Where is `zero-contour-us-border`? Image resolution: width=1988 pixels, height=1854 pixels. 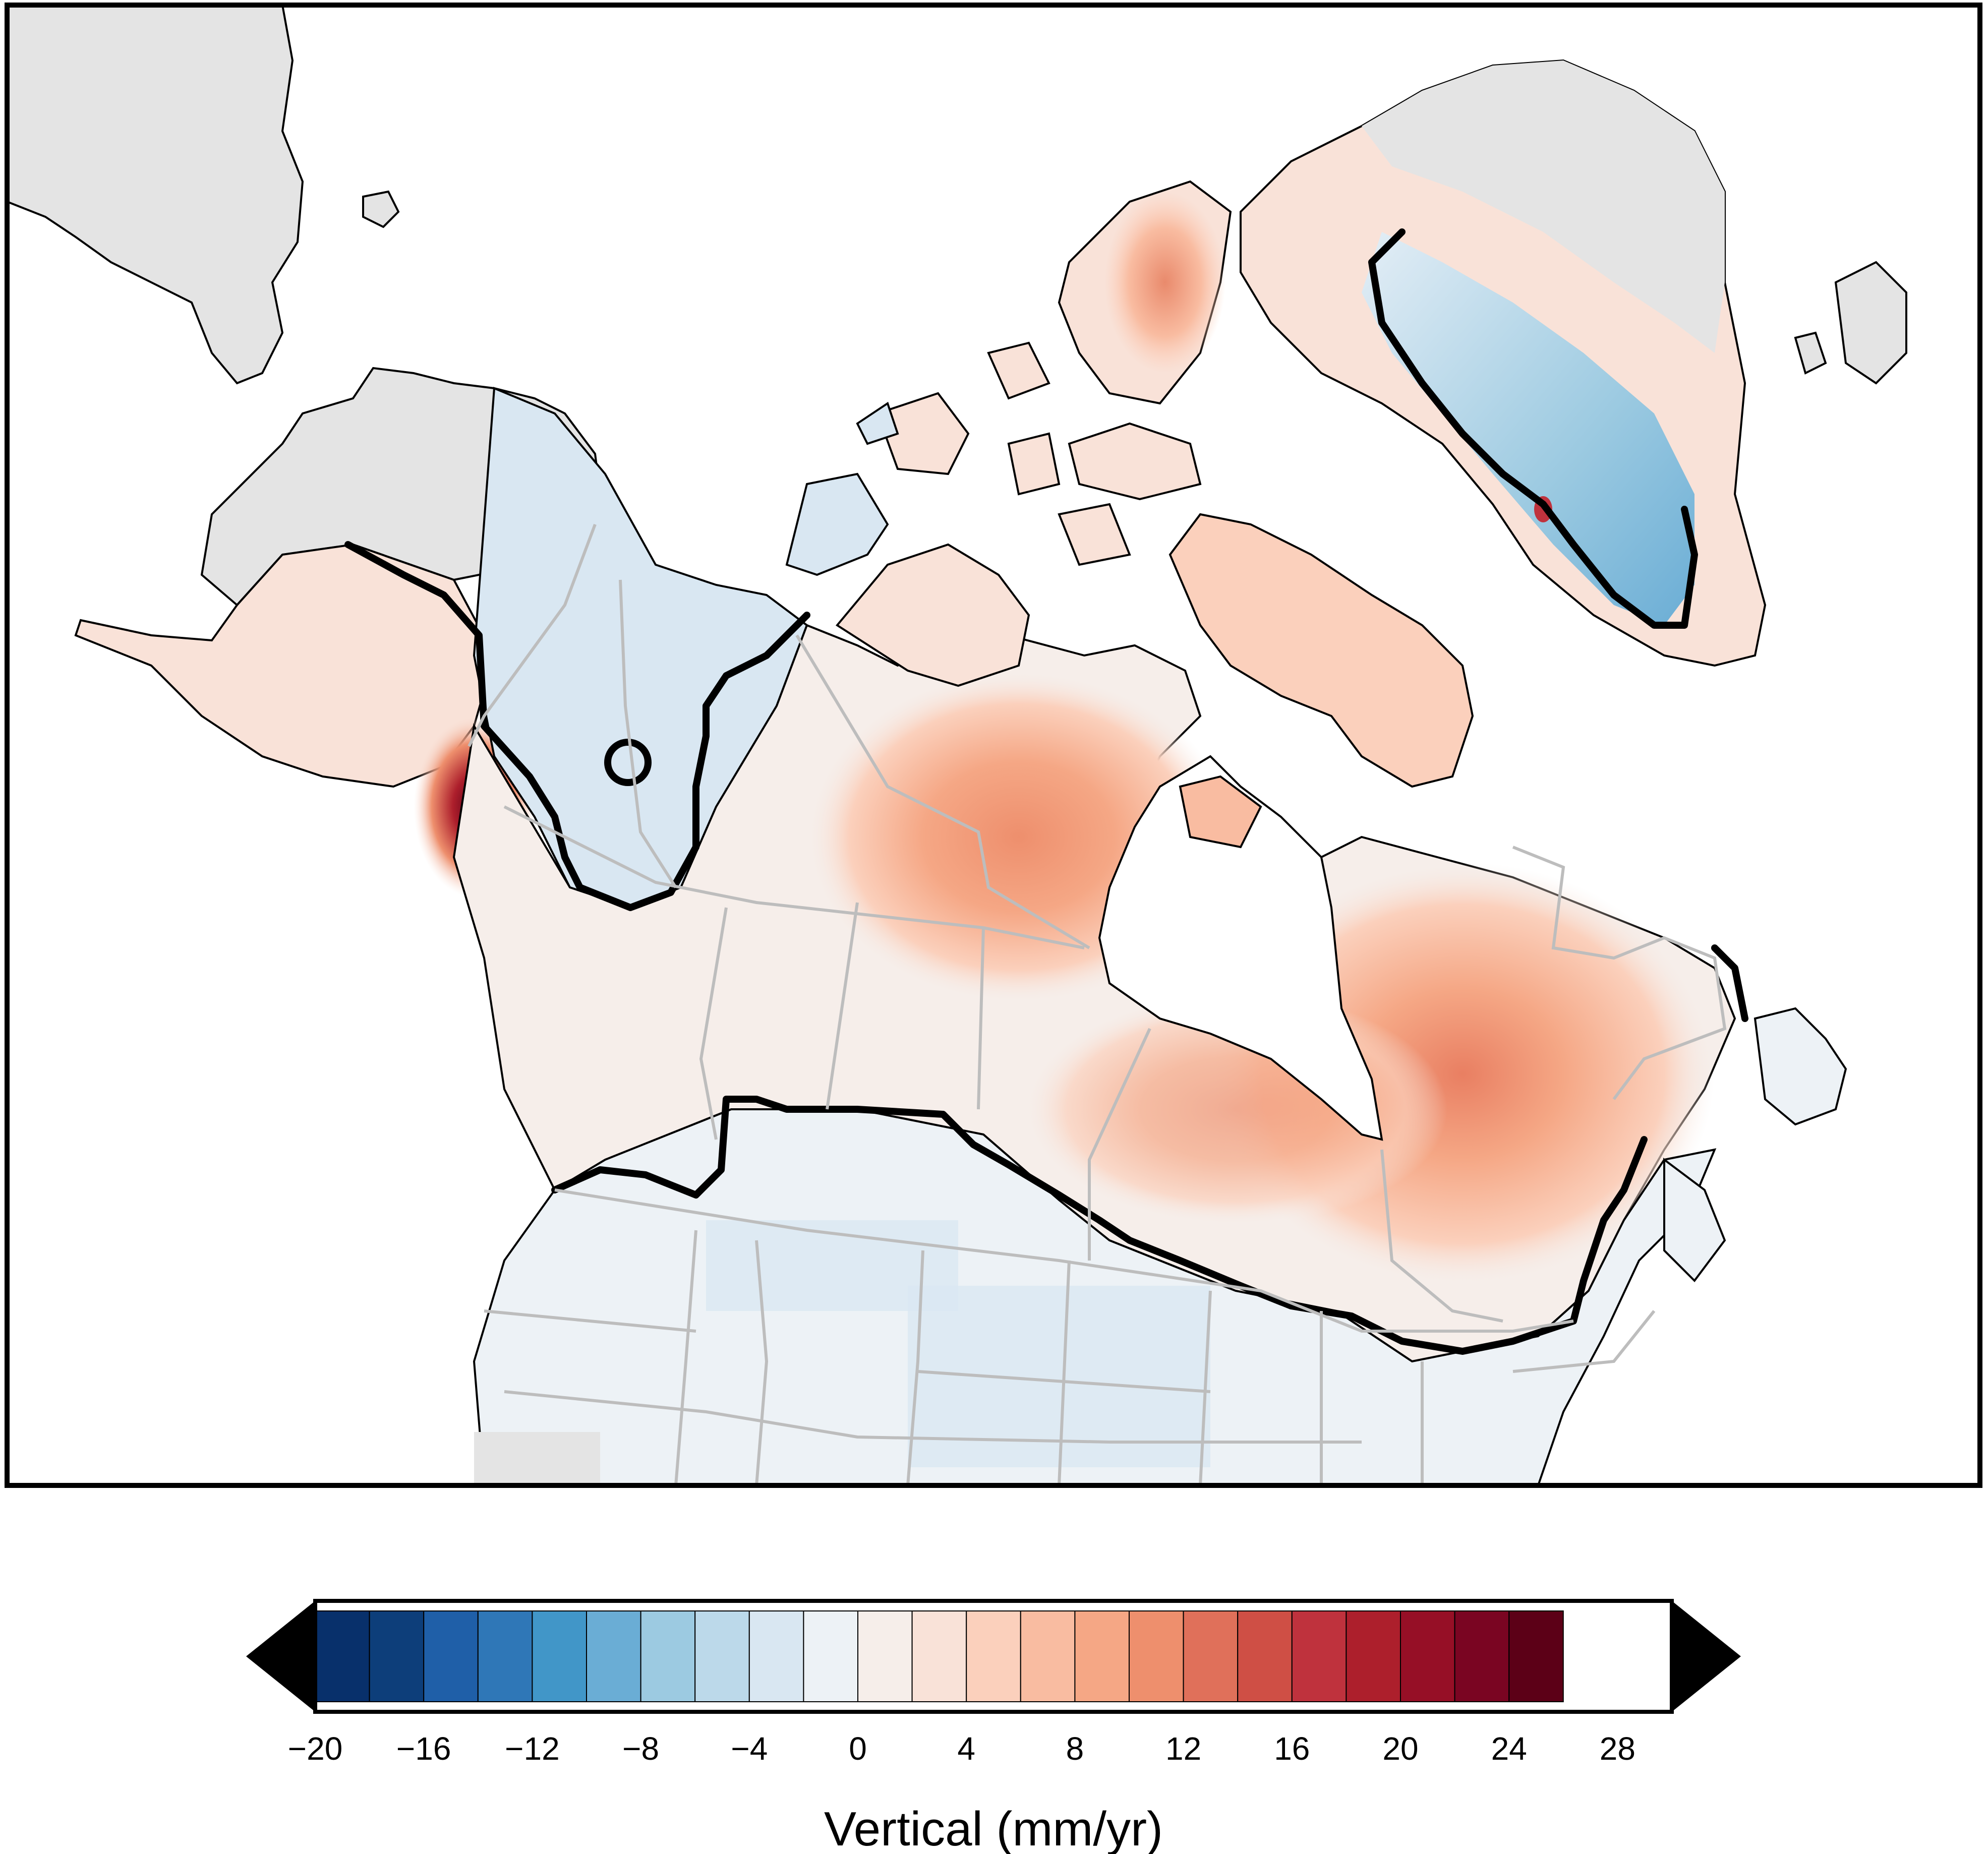
zero-contour-us-border is located at coordinates (1099, 1225).